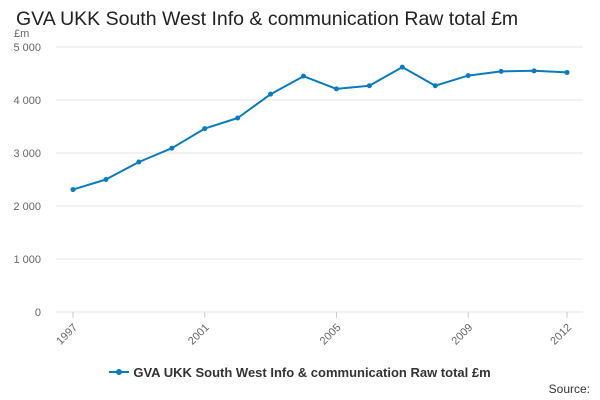 This screenshot has width=600, height=400. I want to click on legend-line-marker, so click(119, 372).